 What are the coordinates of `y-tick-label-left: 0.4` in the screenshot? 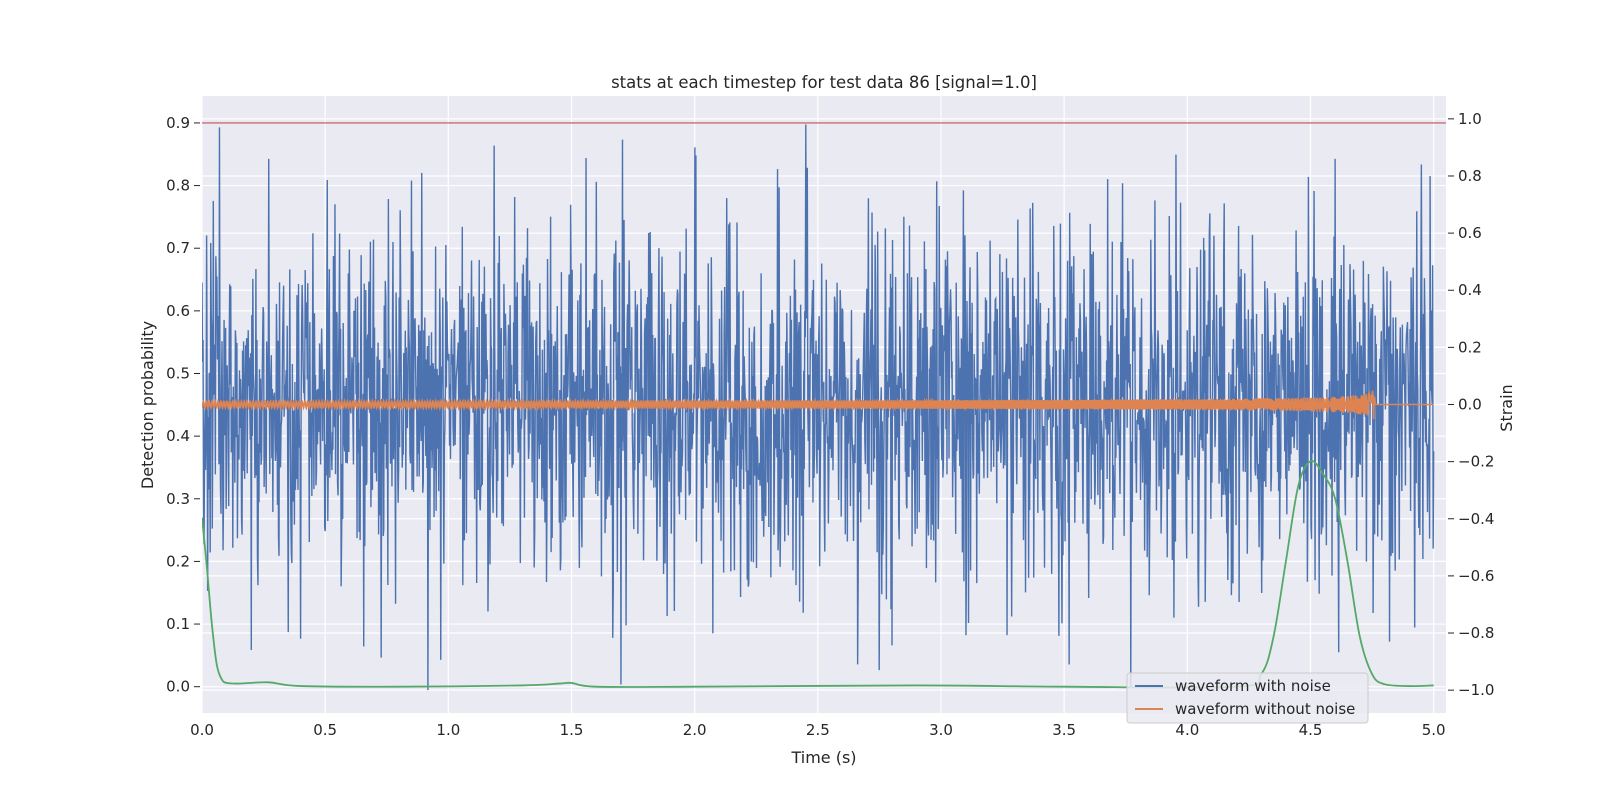 It's located at (178, 436).